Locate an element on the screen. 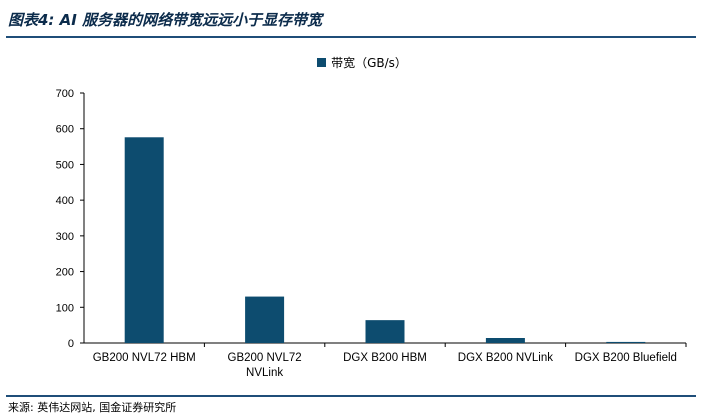 This screenshot has width=724, height=415. x-tick-label-line: DGX B200 NVLink is located at coordinates (505, 358).